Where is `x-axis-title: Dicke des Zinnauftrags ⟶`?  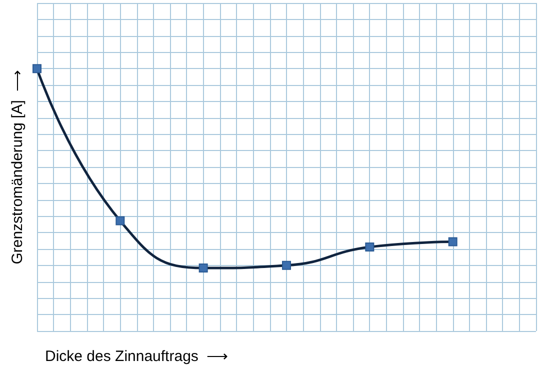
x-axis-title: Dicke des Zinnauftrags ⟶ is located at coordinates (137, 356).